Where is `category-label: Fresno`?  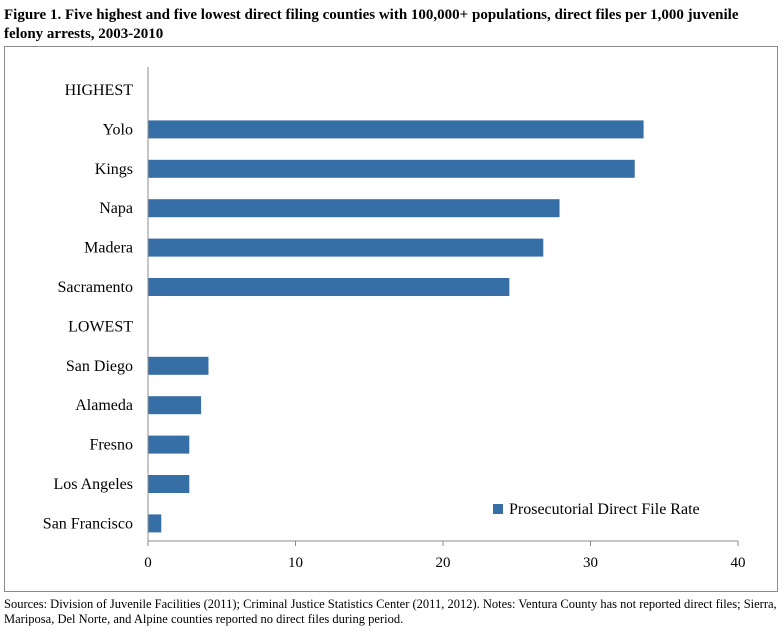
category-label: Fresno is located at coordinates (111, 445).